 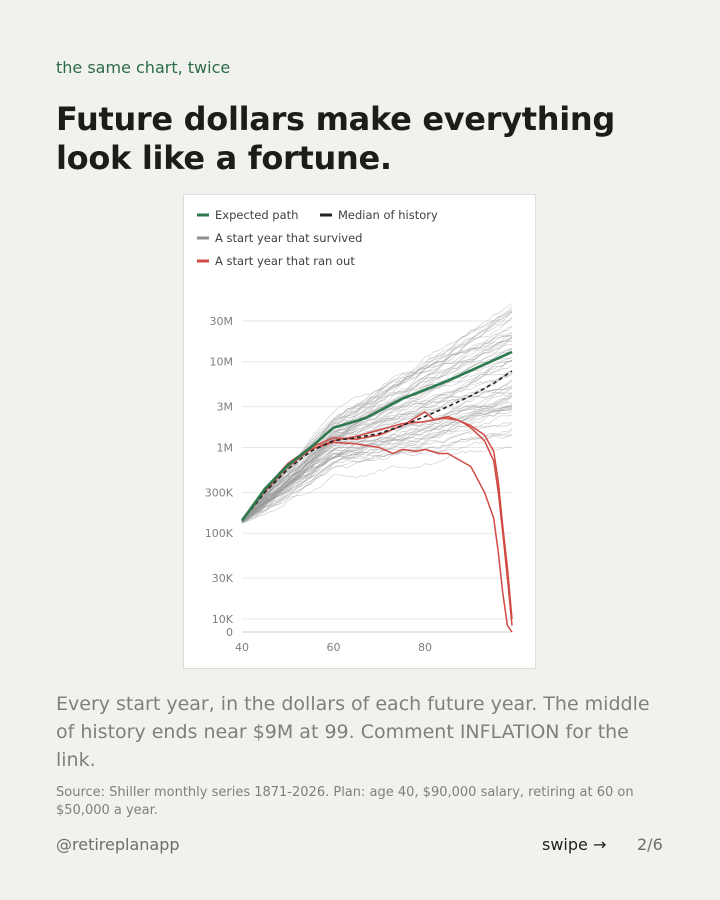 What do you see at coordinates (222, 321) in the screenshot?
I see `y-tick-label: 30M` at bounding box center [222, 321].